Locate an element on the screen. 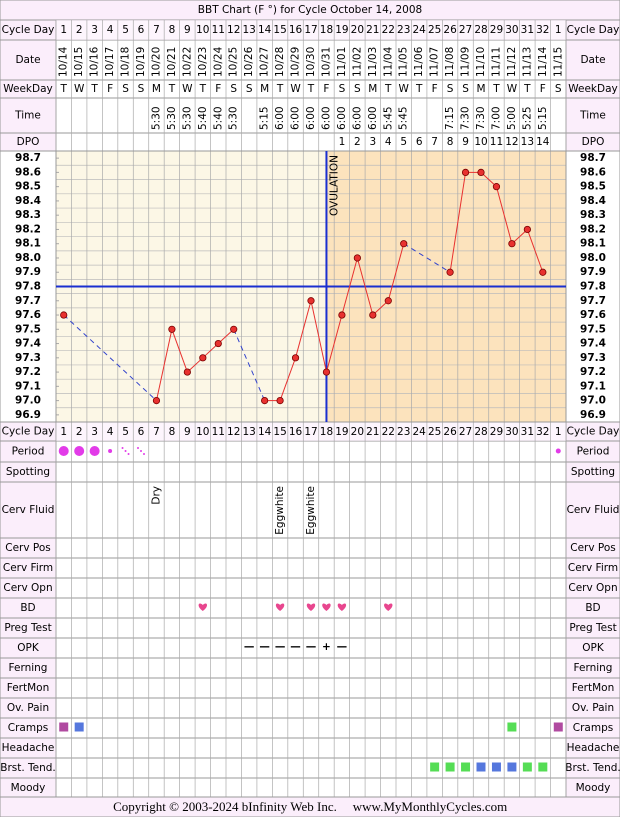 The height and width of the screenshot is (817, 620). row-label: DPO is located at coordinates (28, 142).